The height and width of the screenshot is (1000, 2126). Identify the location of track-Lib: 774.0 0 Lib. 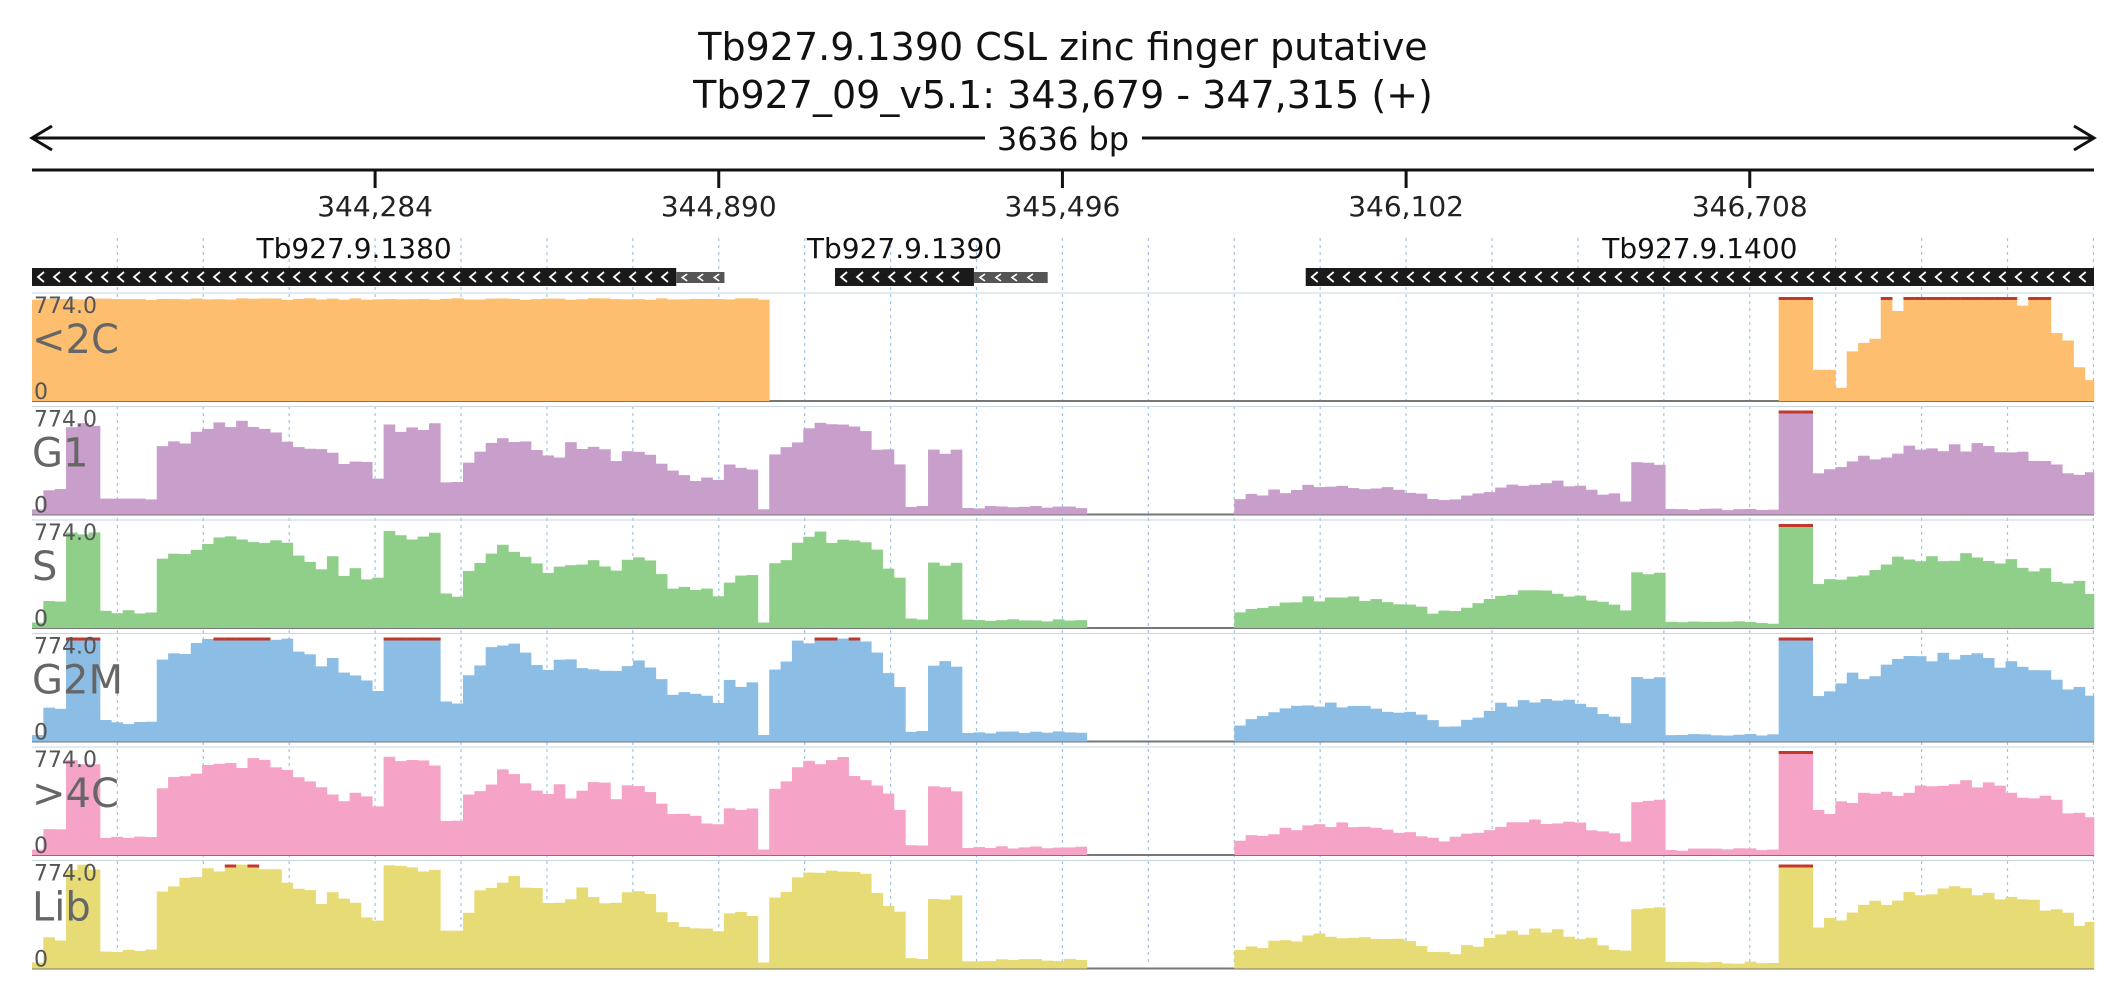
(1063, 916).